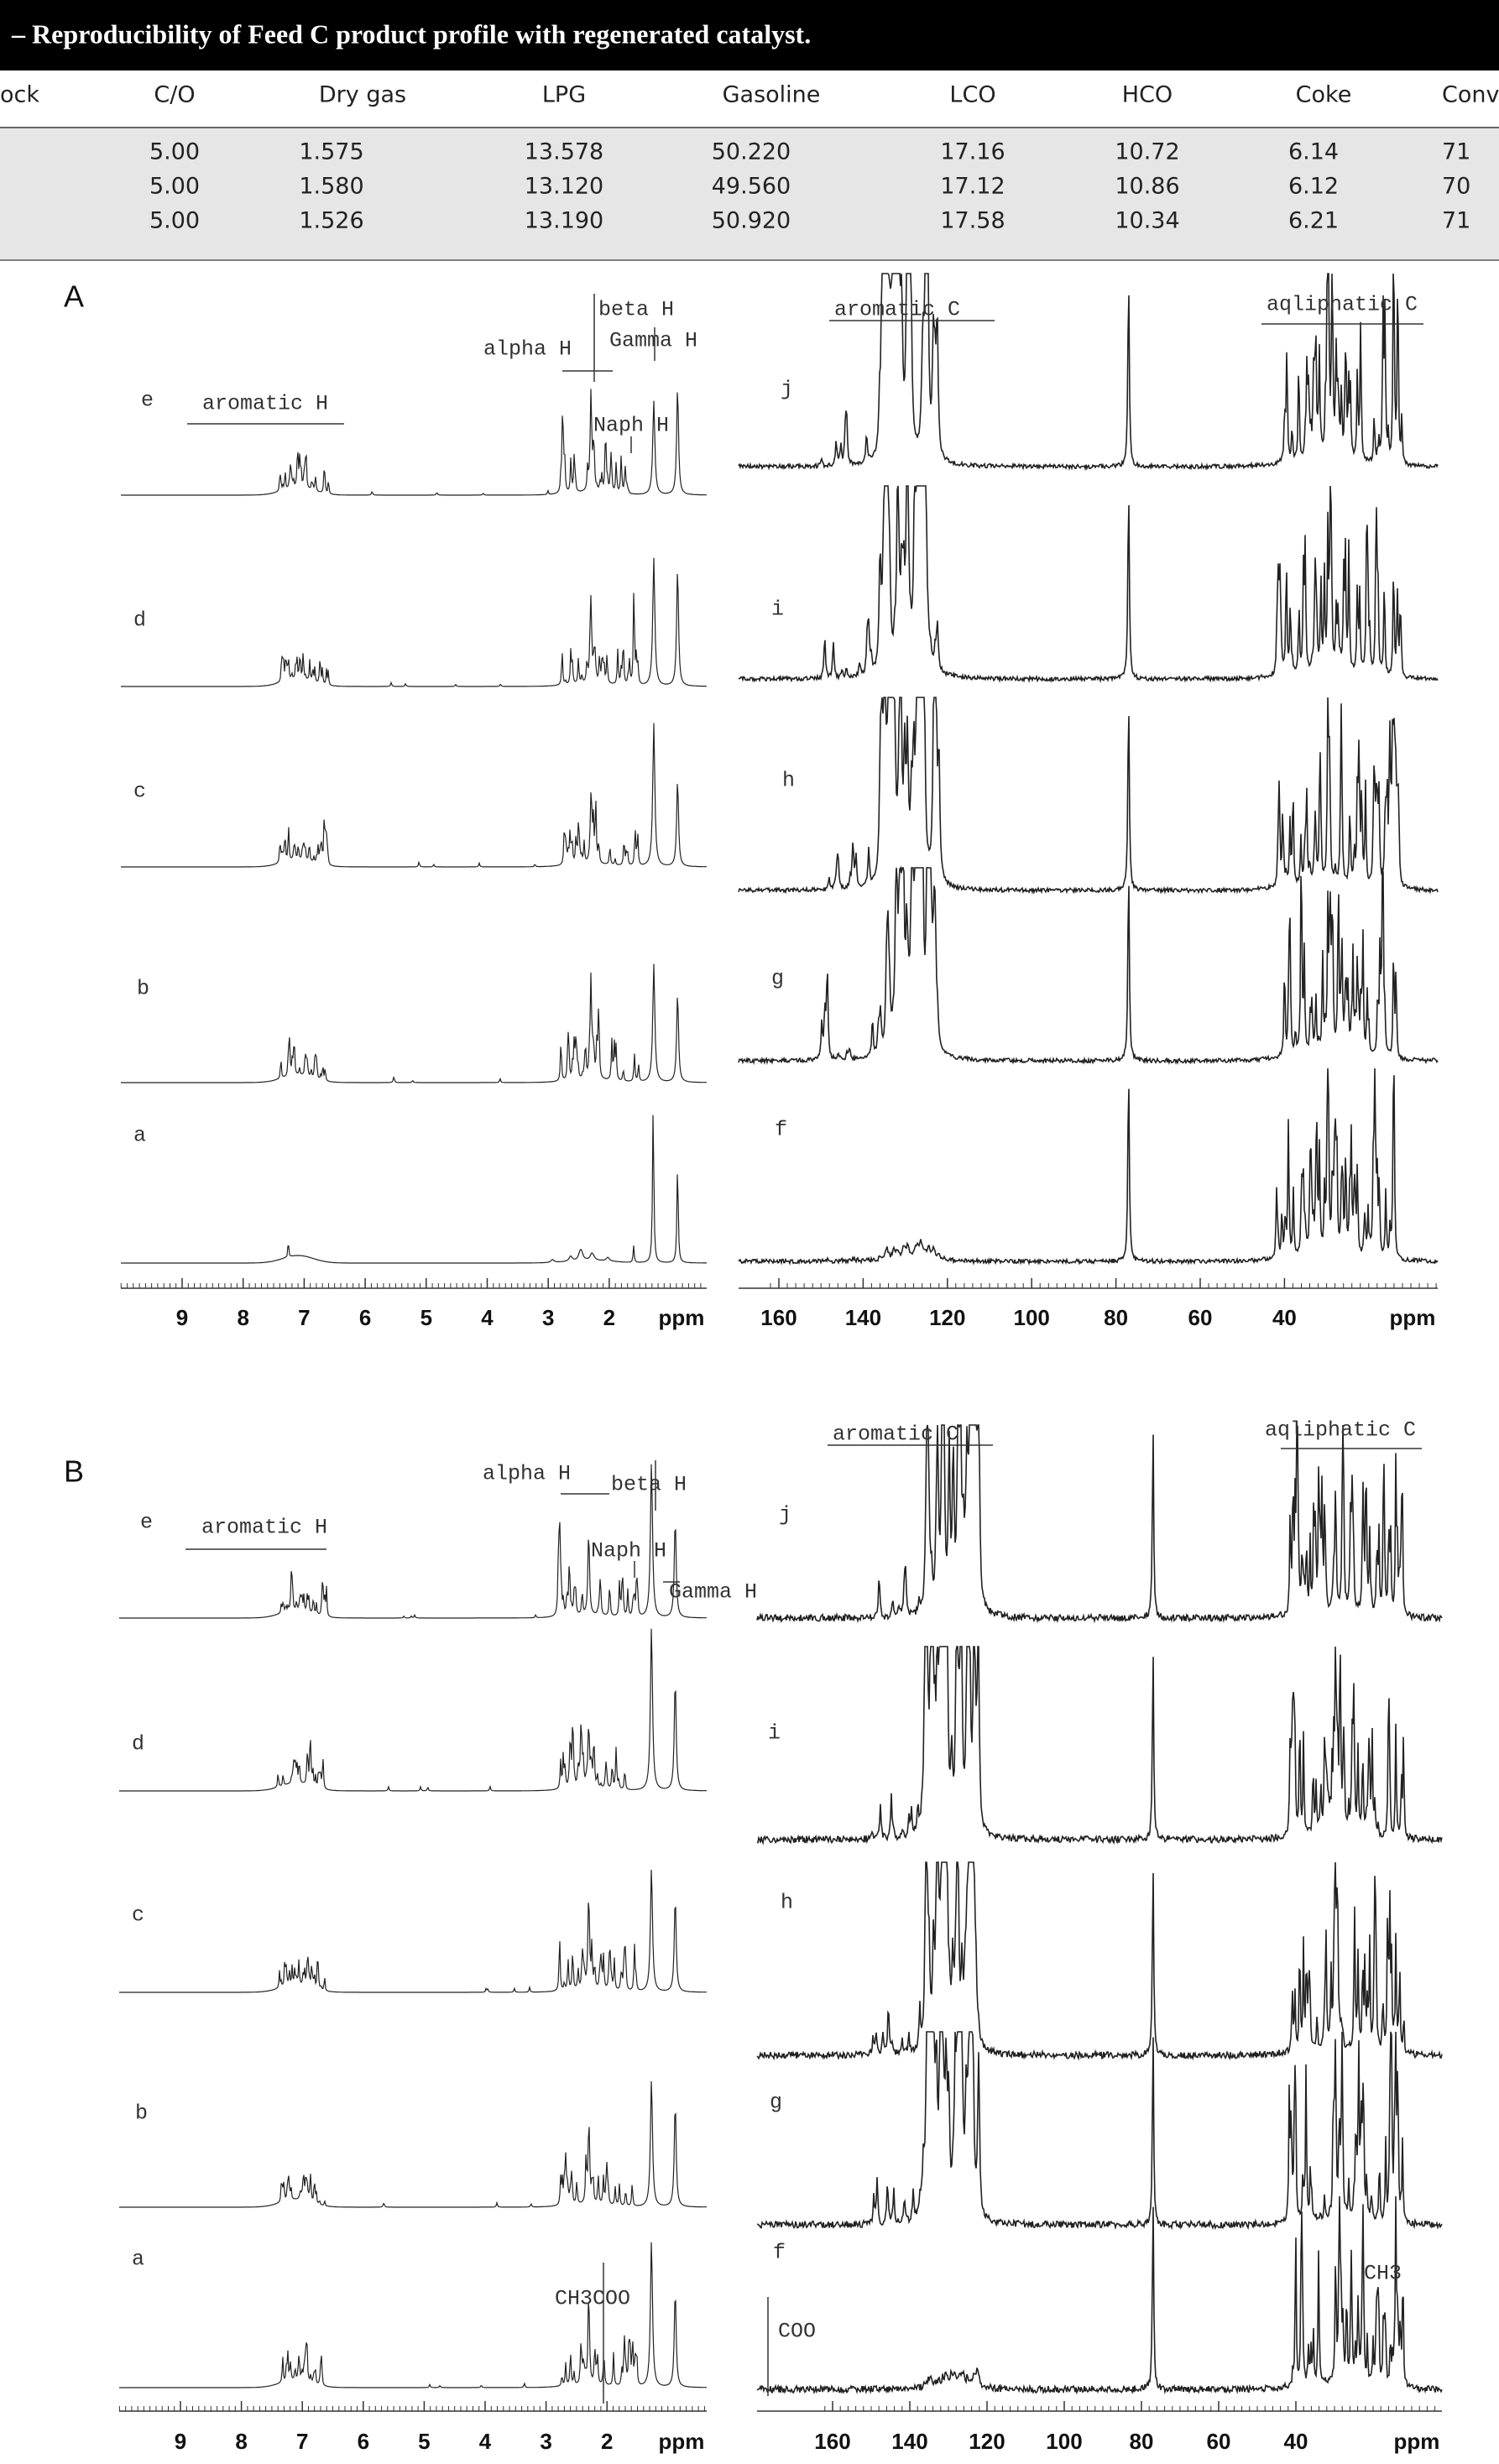  I want to click on table-cell: 1.580, so click(331, 187).